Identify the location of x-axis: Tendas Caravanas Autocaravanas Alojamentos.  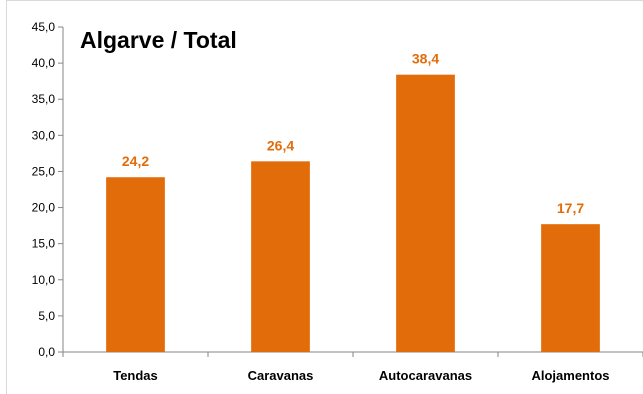
(352, 367).